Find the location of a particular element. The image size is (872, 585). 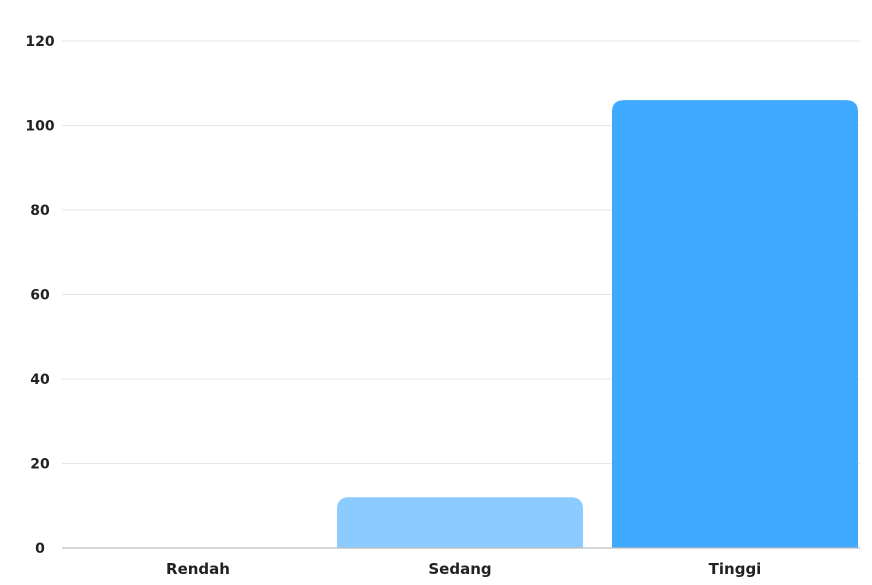

y-tick-labels: 0 20 40 60 80 100 120 is located at coordinates (39, 295).